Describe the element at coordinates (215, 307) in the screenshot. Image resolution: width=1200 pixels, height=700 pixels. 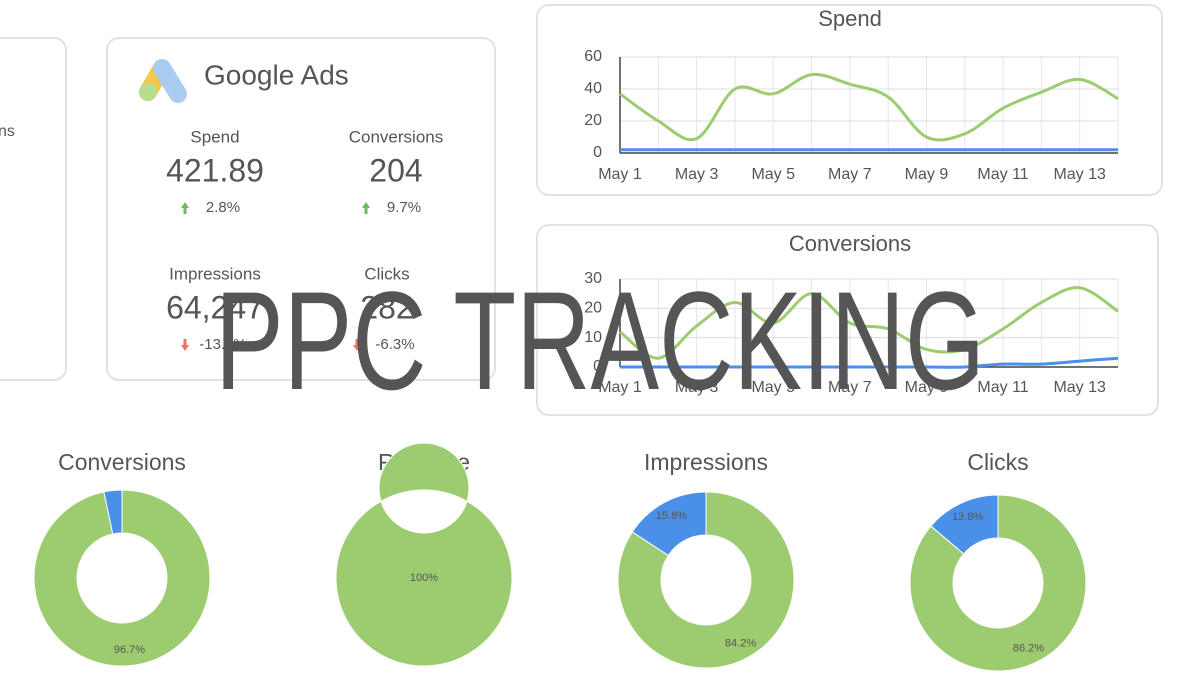
I see `metric-value: 64,247` at that location.